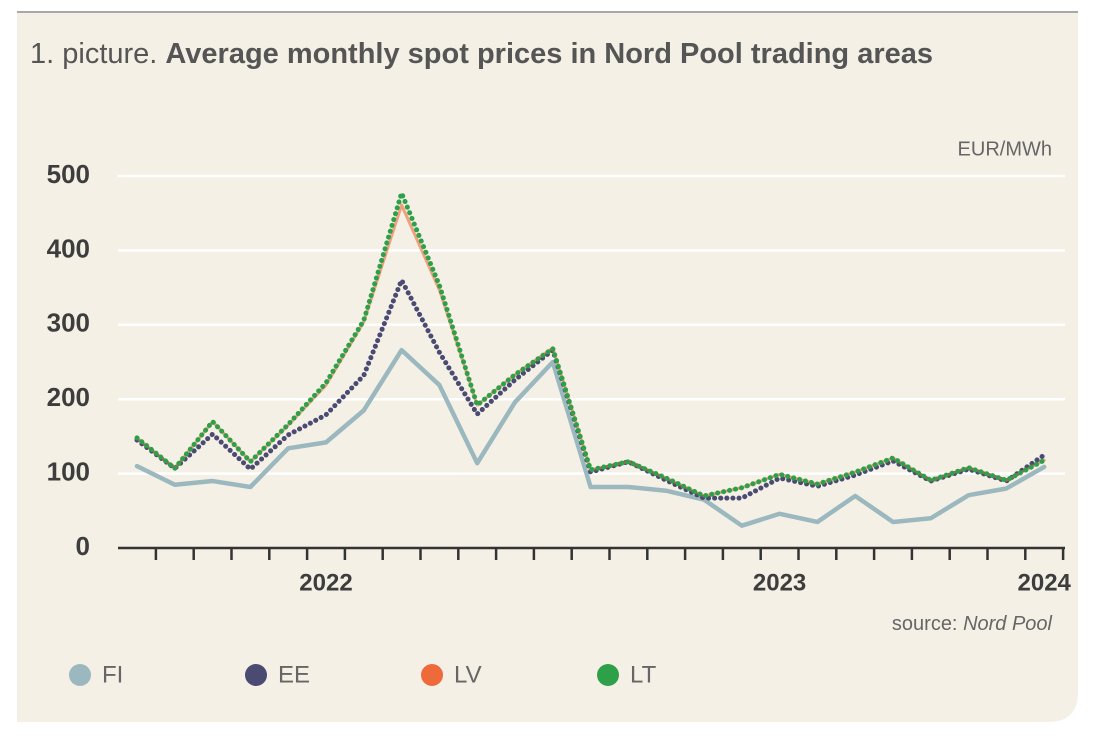 Image resolution: width=1107 pixels, height=736 pixels. Describe the element at coordinates (325, 582) in the screenshot. I see `x-tick-label: 2022` at that location.